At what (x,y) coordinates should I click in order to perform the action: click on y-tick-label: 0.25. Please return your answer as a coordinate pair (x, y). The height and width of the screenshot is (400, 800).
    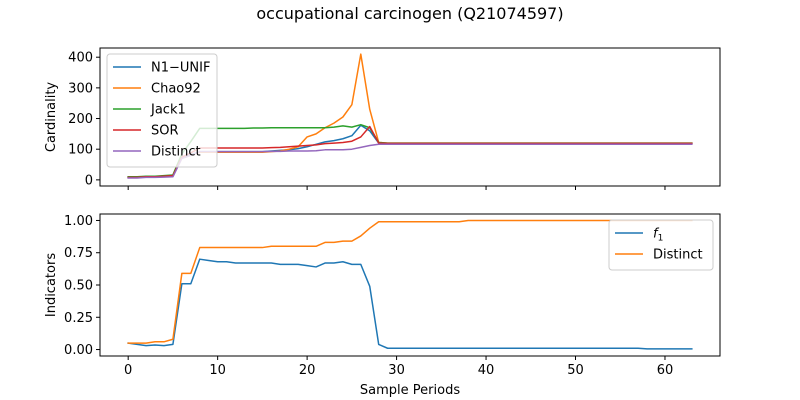
    Looking at the image, I should click on (78, 318).